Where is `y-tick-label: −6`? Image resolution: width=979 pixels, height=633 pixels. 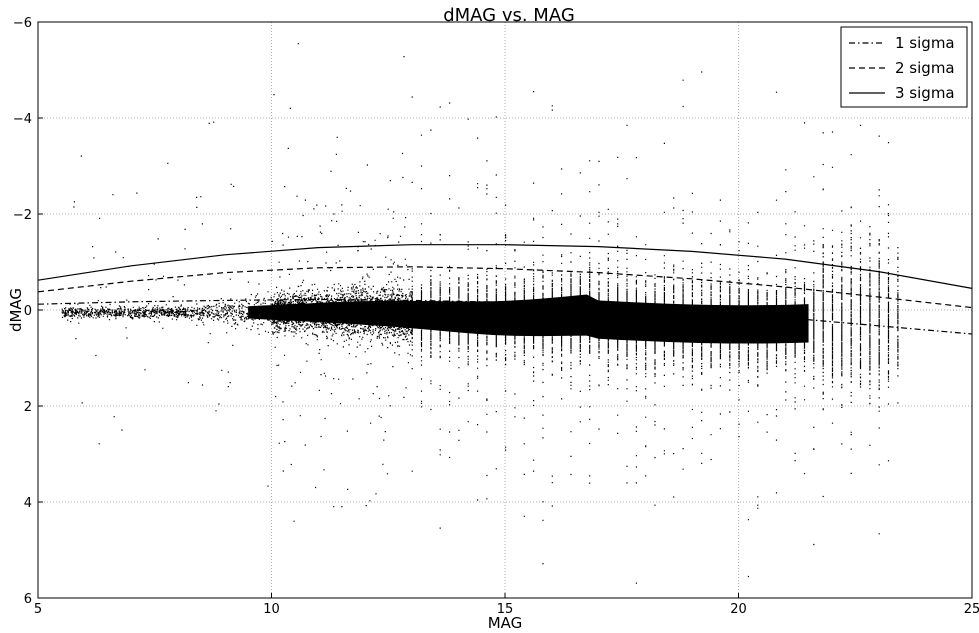
y-tick-label: −6 is located at coordinates (22, 23).